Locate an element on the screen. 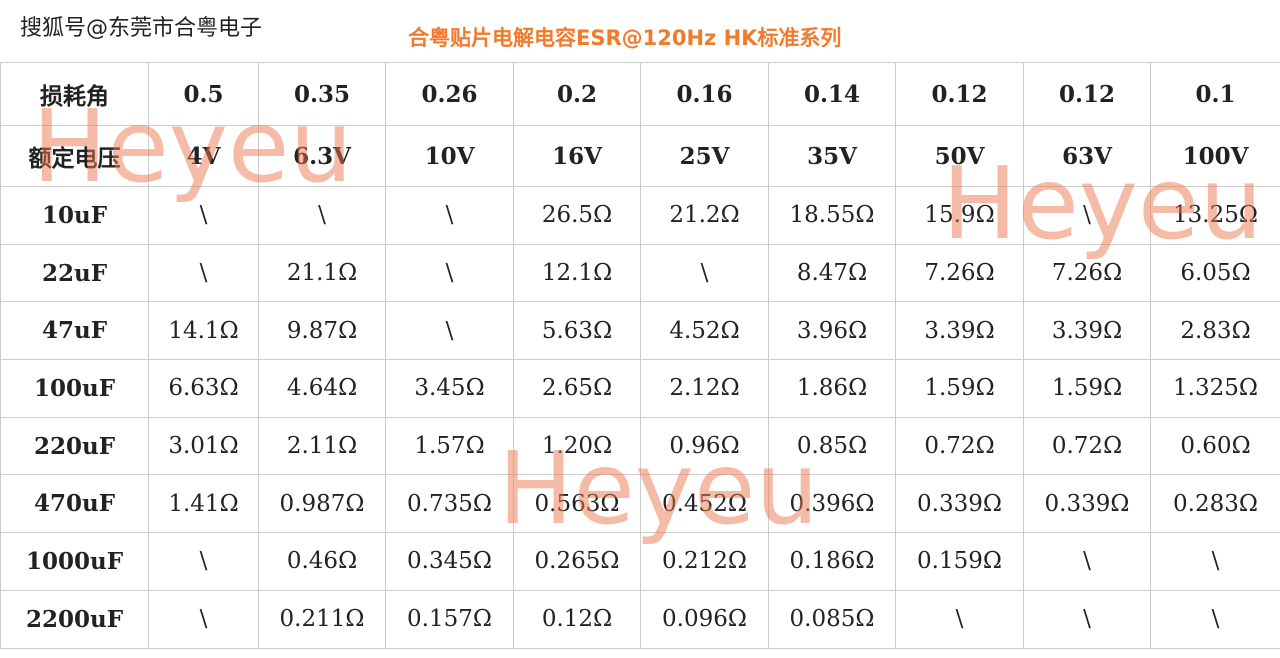 This screenshot has width=1280, height=658. table-cell: 0.85Ω is located at coordinates (832, 446).